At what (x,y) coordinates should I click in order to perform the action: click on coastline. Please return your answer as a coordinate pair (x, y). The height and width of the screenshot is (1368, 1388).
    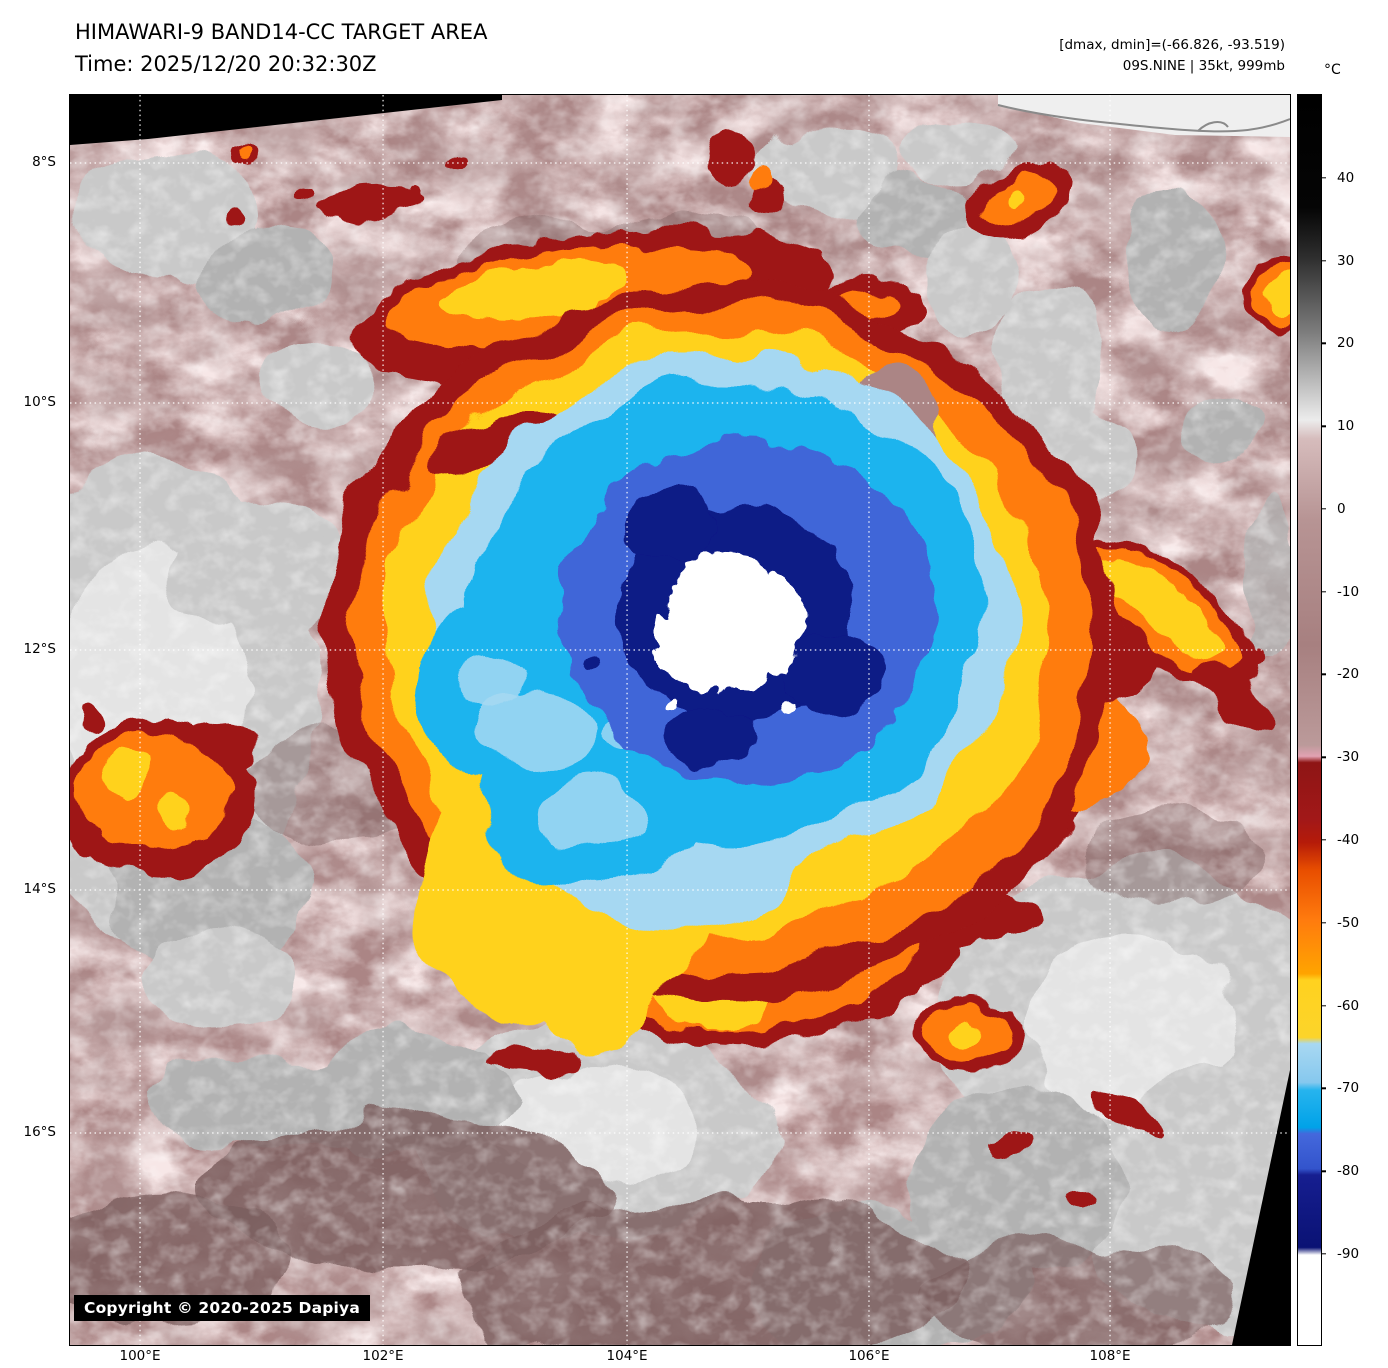
    Looking at the image, I should click on (1143, 118).